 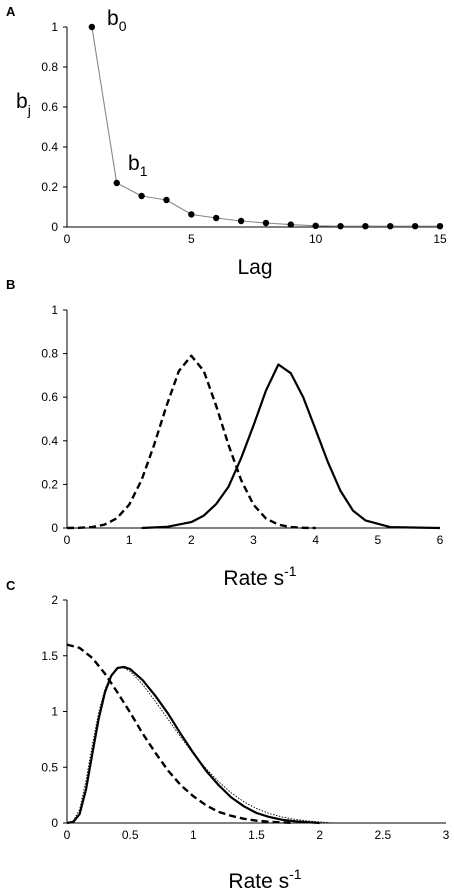 I want to click on panel-b-y-tick-label: 0.4, so click(x=49, y=441).